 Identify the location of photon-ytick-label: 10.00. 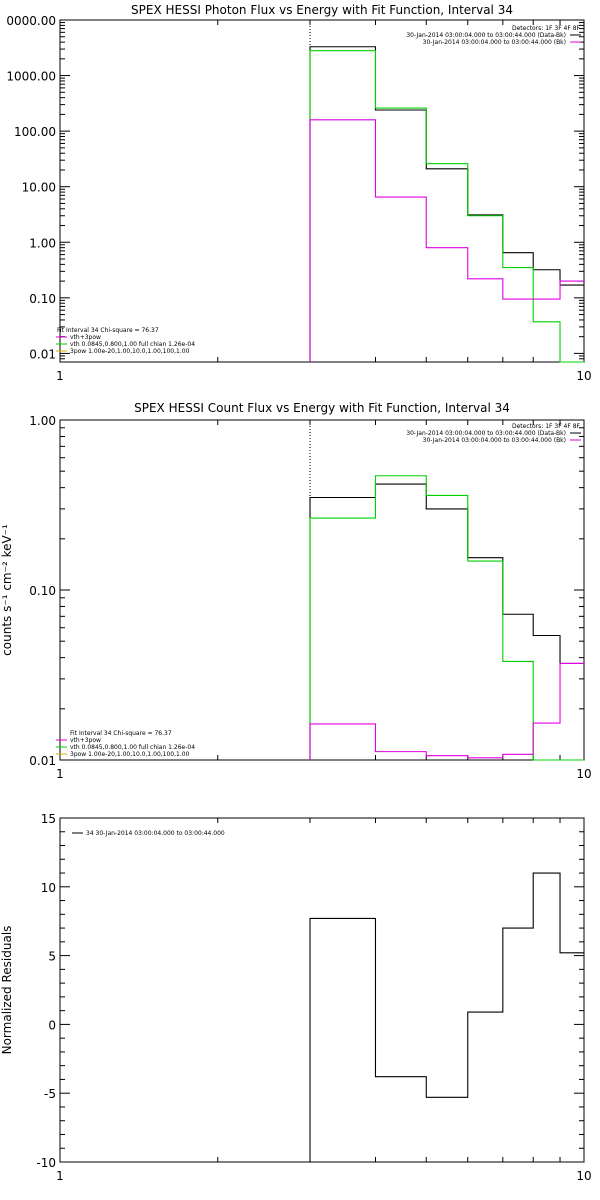
(39, 188).